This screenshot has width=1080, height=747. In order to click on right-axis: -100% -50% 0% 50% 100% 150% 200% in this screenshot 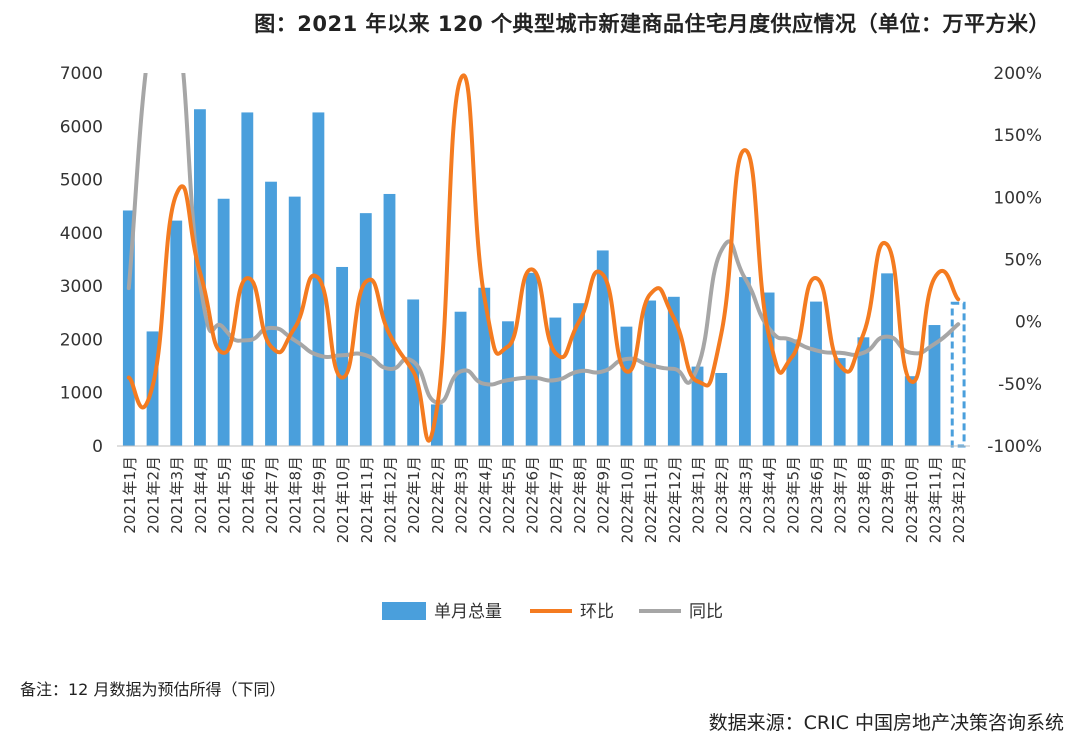, I will do `click(1014, 260)`.